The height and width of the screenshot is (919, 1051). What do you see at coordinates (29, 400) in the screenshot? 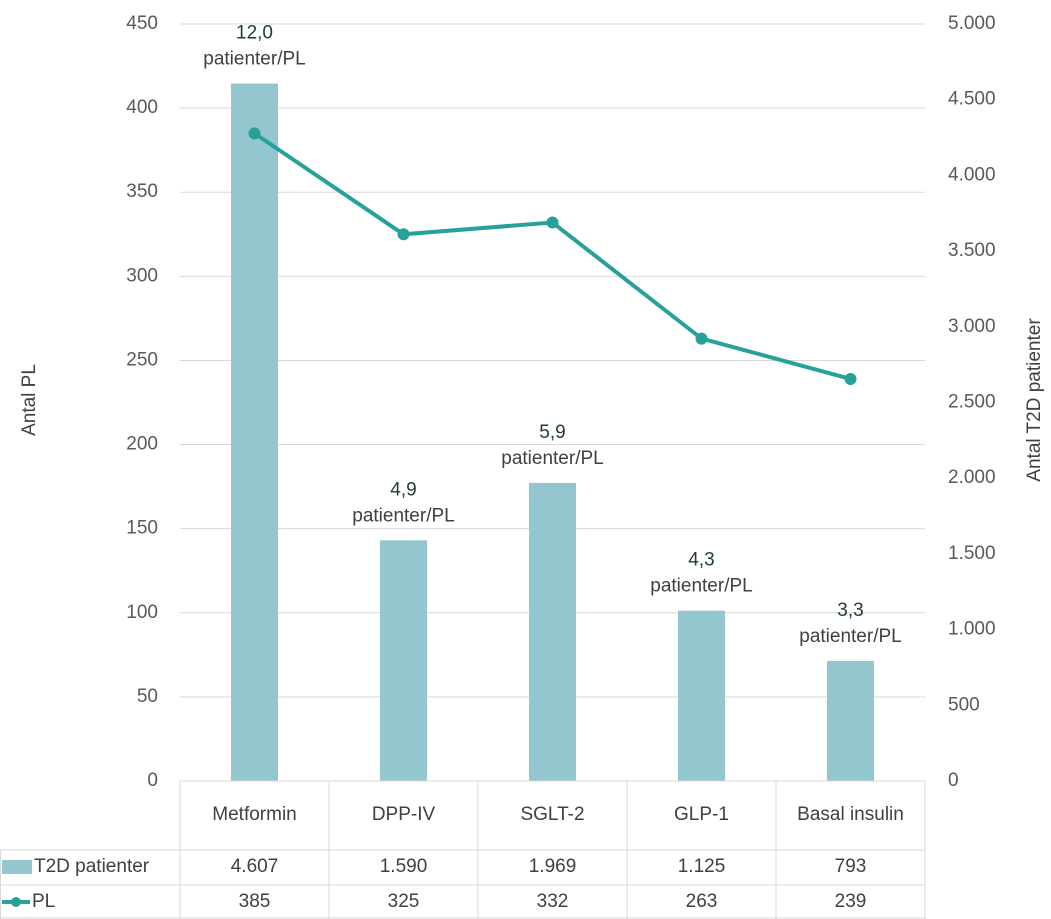
I see `y-axis-title: Antal PL` at bounding box center [29, 400].